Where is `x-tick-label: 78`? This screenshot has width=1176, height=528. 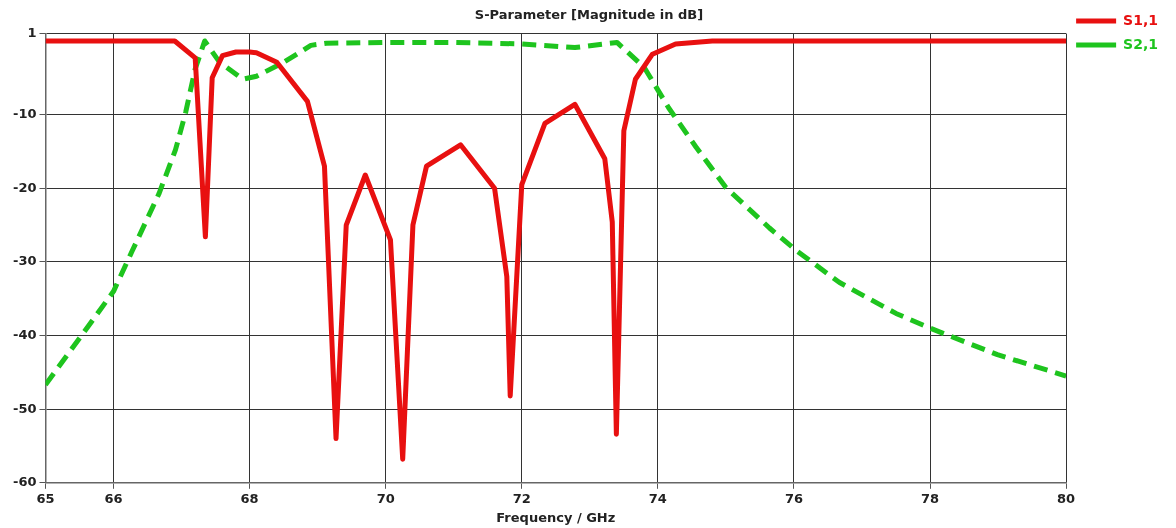 x-tick-label: 78 is located at coordinates (930, 498).